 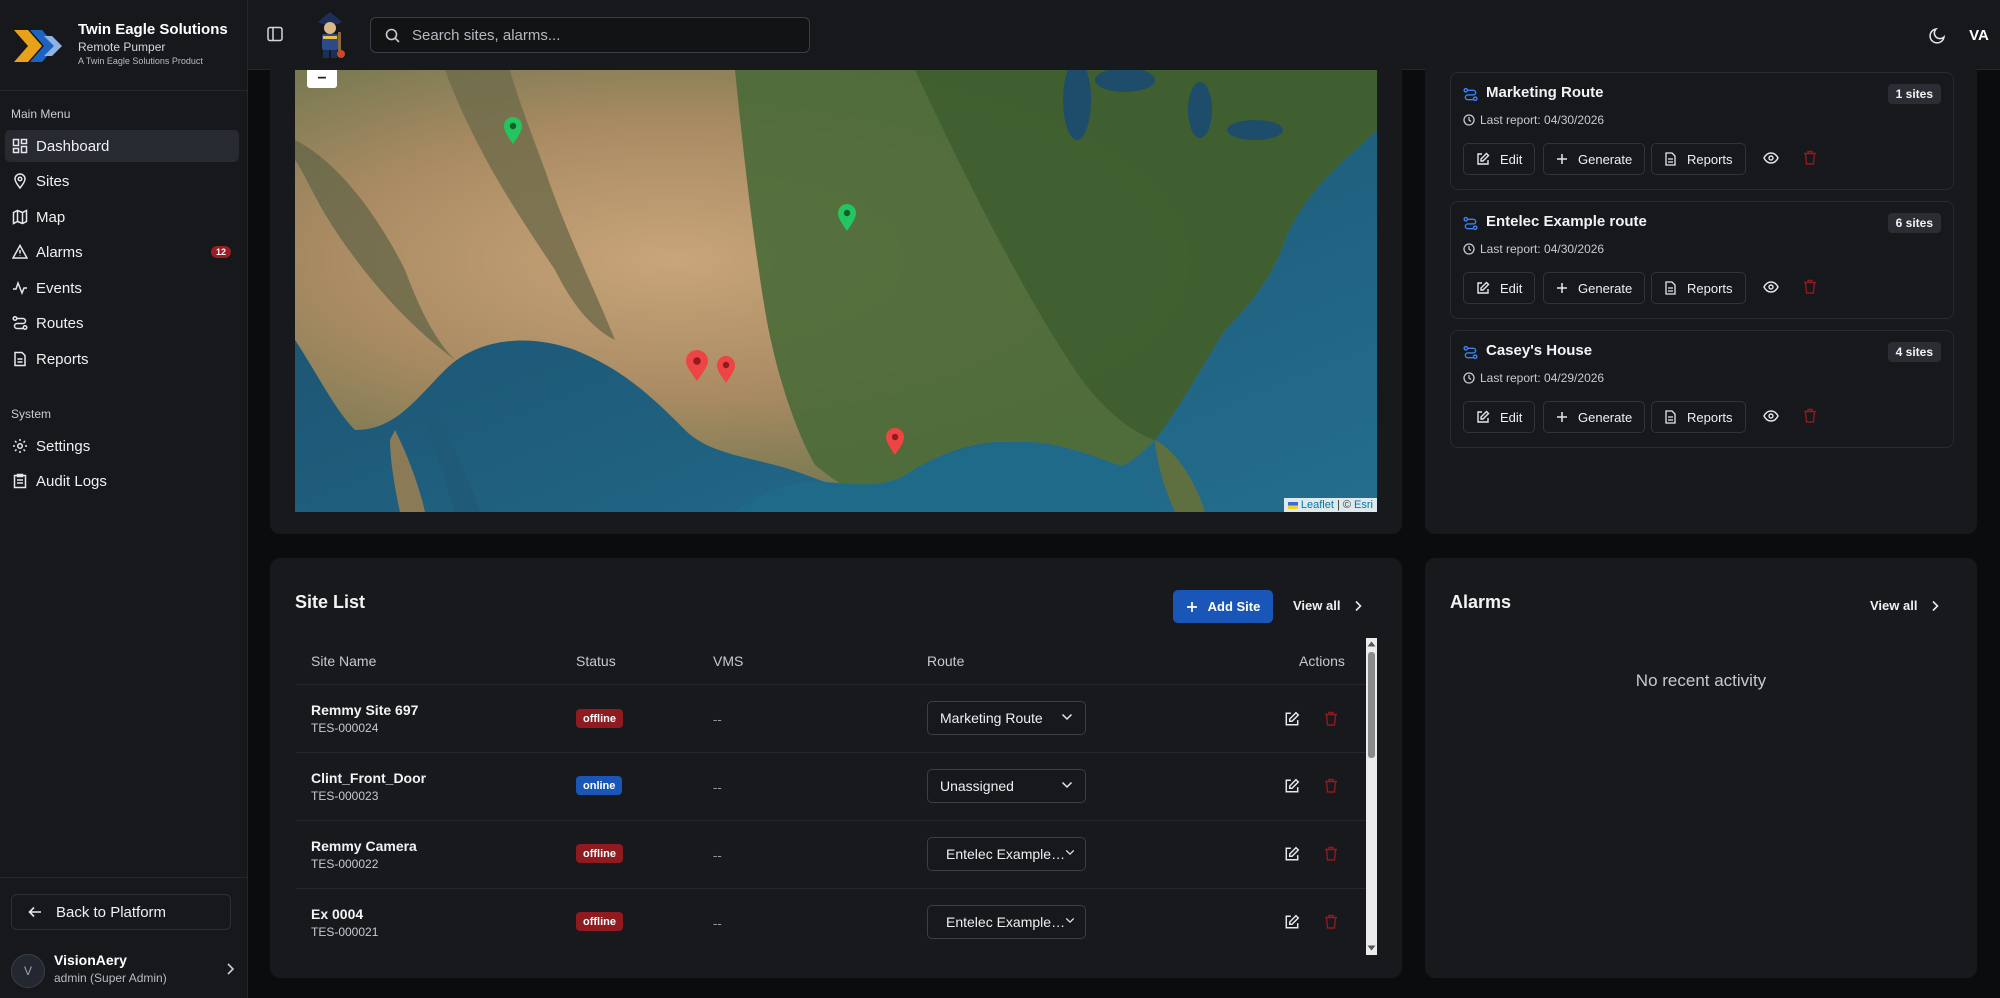 I want to click on column-header-route: Route, so click(x=946, y=661).